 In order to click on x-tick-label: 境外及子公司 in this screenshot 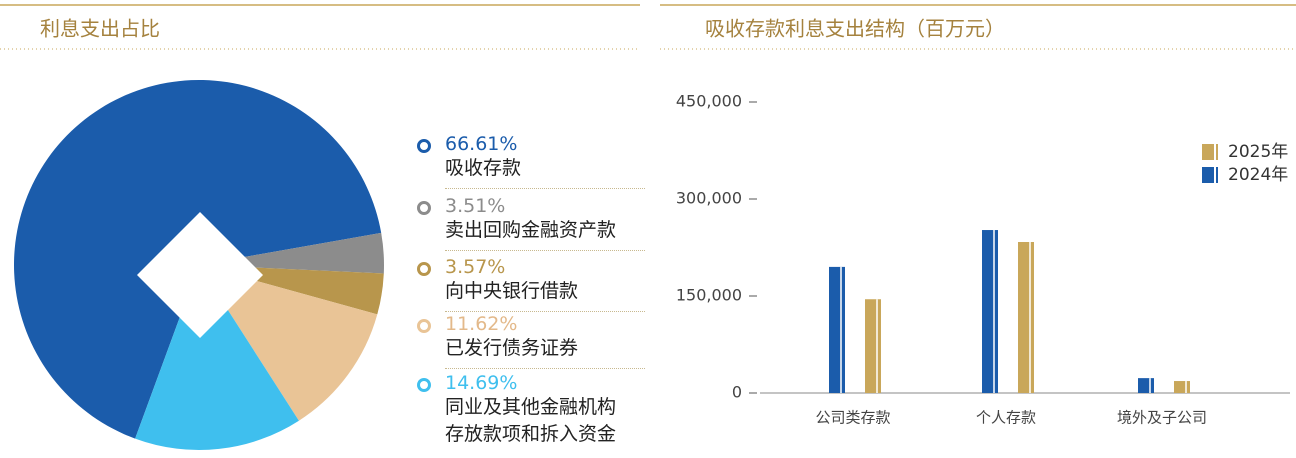, I will do `click(1162, 418)`.